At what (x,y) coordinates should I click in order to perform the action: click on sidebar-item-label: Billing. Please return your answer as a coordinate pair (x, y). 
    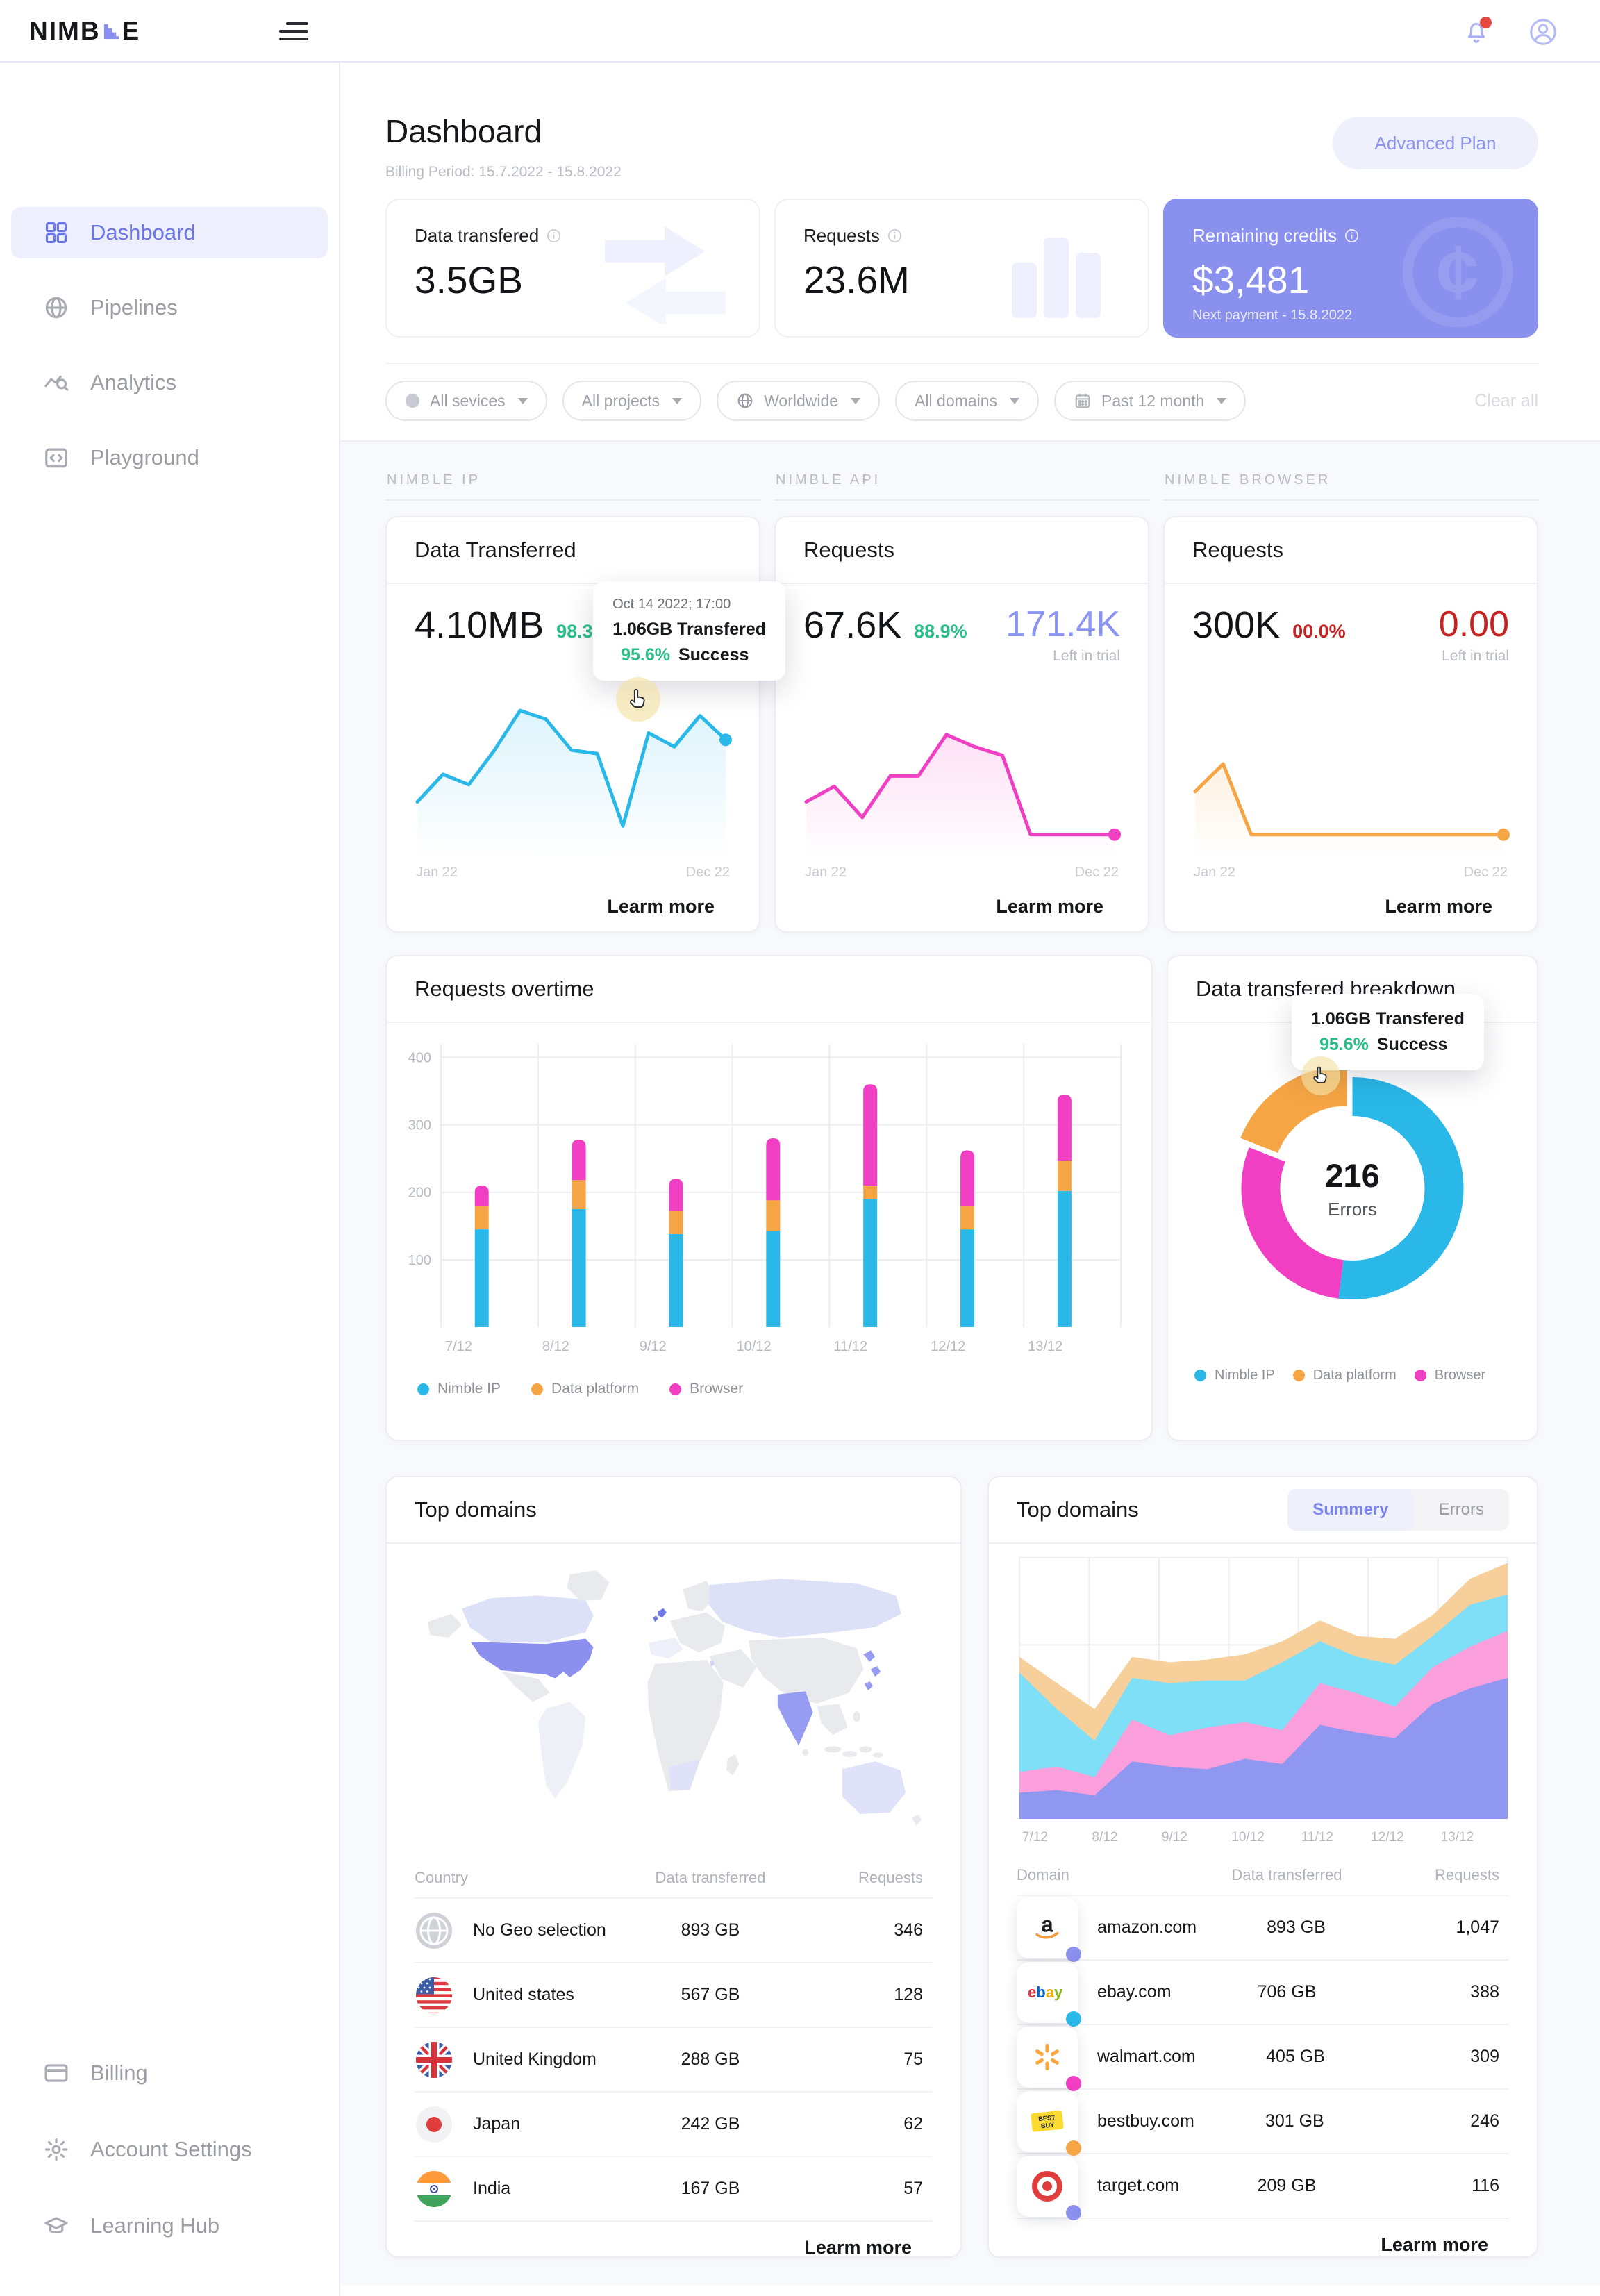
    Looking at the image, I should click on (119, 2073).